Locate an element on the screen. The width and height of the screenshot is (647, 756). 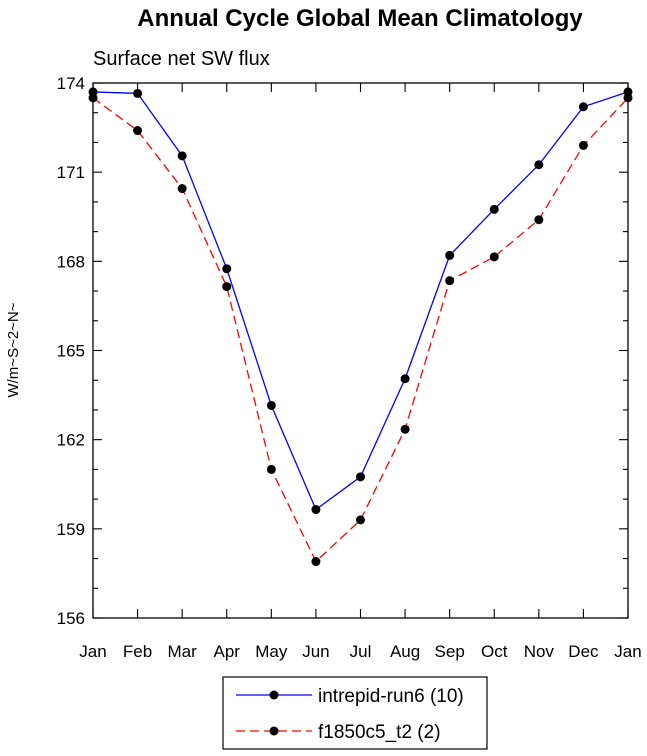
x-tick-label: Aug is located at coordinates (405, 651).